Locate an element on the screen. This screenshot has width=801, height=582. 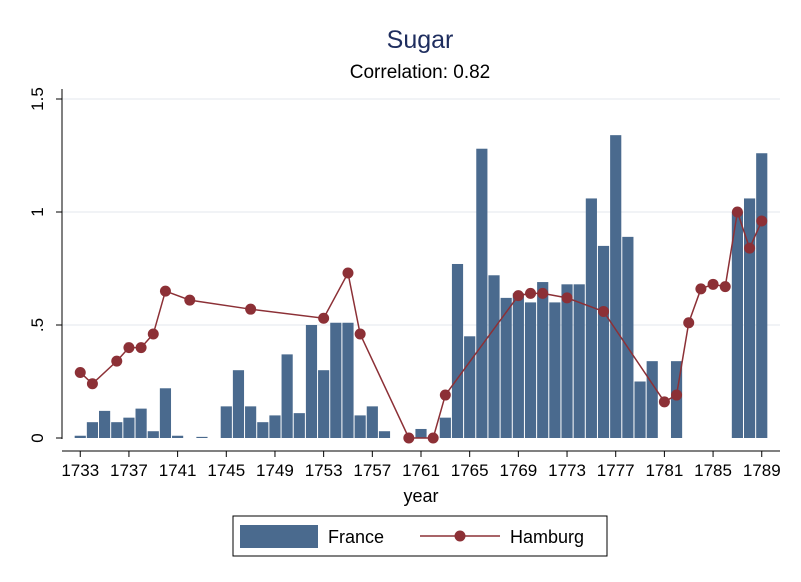
x-tick-label: 1757 is located at coordinates (372, 470).